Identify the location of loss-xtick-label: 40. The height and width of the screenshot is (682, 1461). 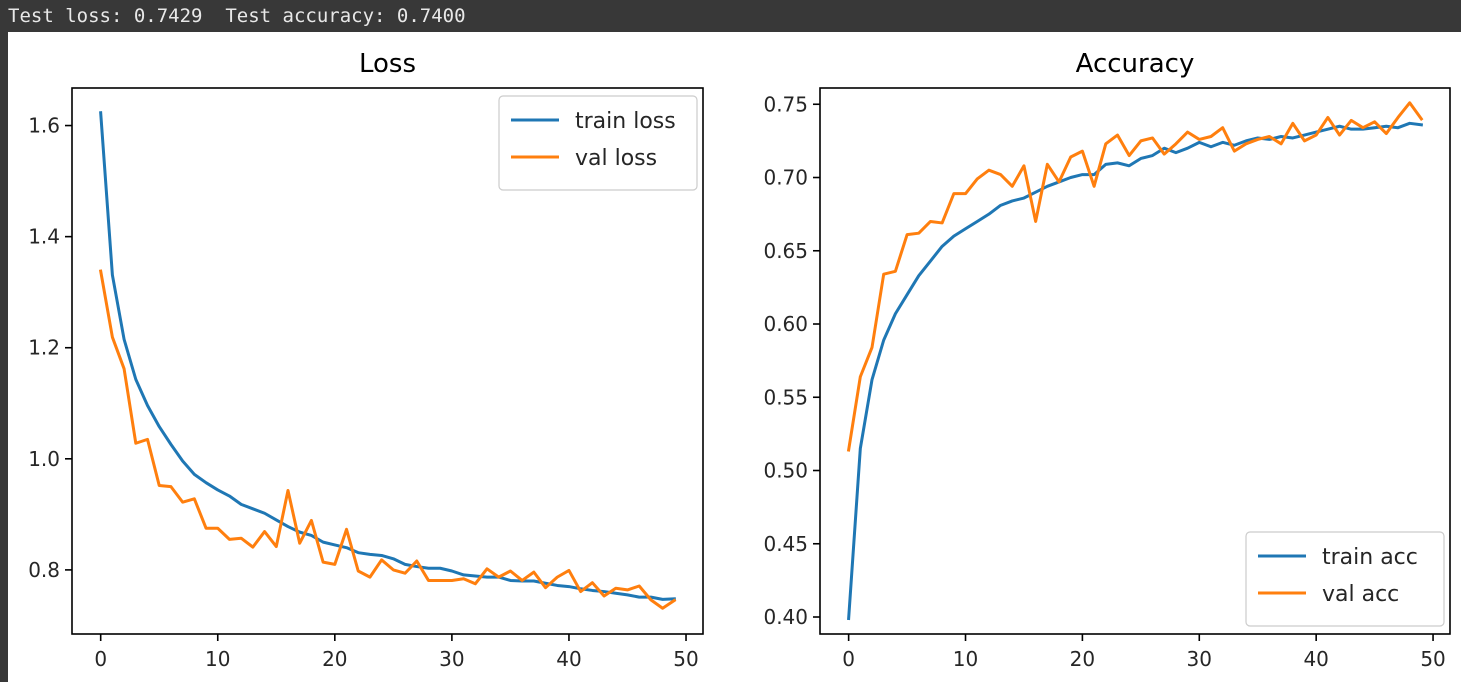
(568, 659).